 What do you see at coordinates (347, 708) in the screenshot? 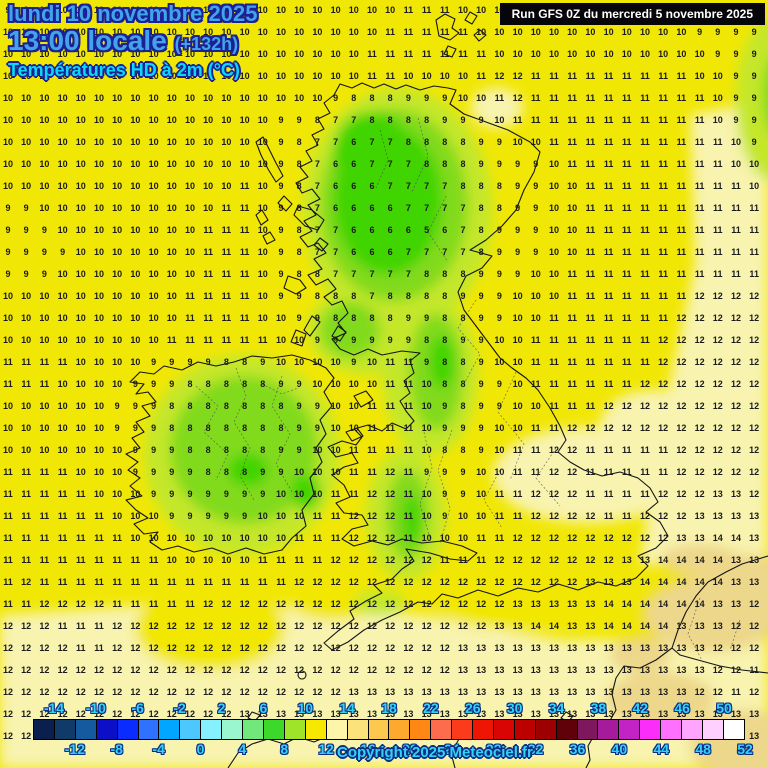
I see `scale-tick-label: 14` at bounding box center [347, 708].